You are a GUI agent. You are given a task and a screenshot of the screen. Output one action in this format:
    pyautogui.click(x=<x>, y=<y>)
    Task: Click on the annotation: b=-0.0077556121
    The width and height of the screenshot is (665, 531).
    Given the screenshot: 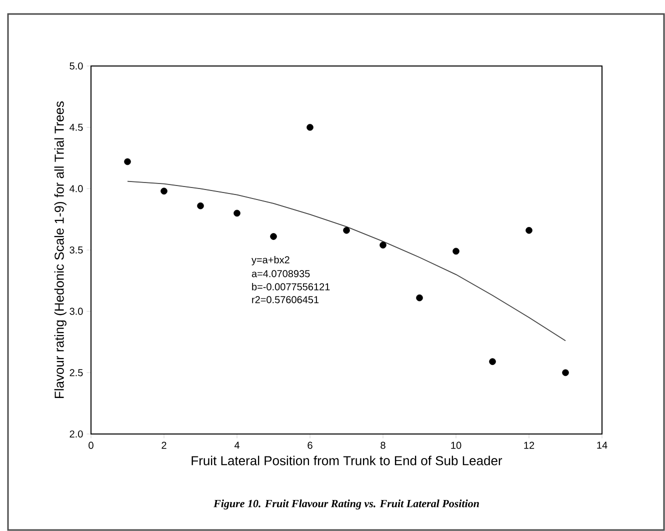 What is the action you would take?
    pyautogui.click(x=291, y=286)
    